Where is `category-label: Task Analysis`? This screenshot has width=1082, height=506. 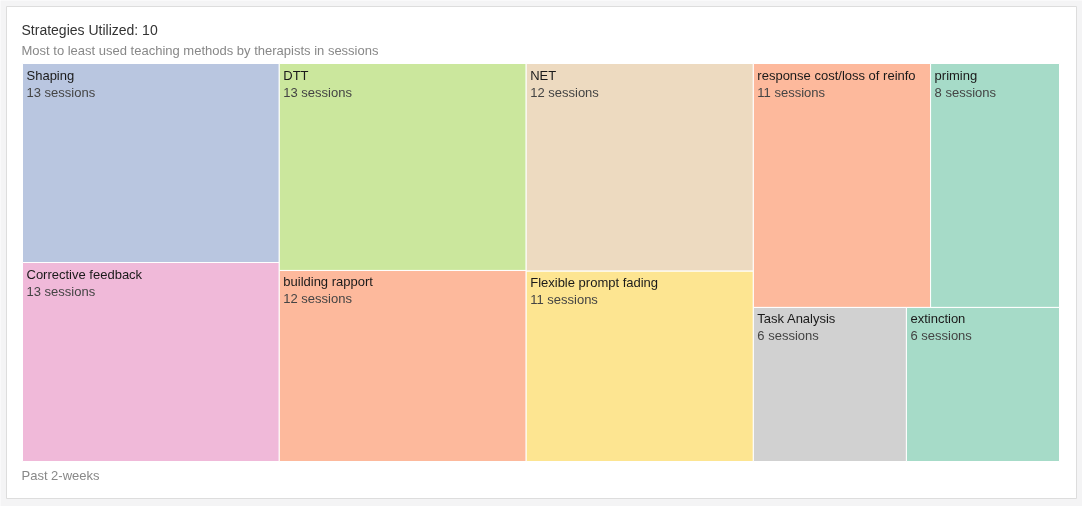
category-label: Task Analysis is located at coordinates (796, 319).